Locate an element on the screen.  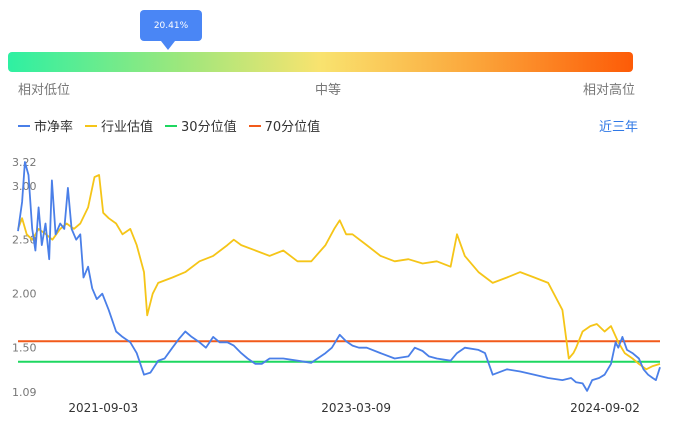
legend-item-industry: 行业估值 is located at coordinates (119, 125).